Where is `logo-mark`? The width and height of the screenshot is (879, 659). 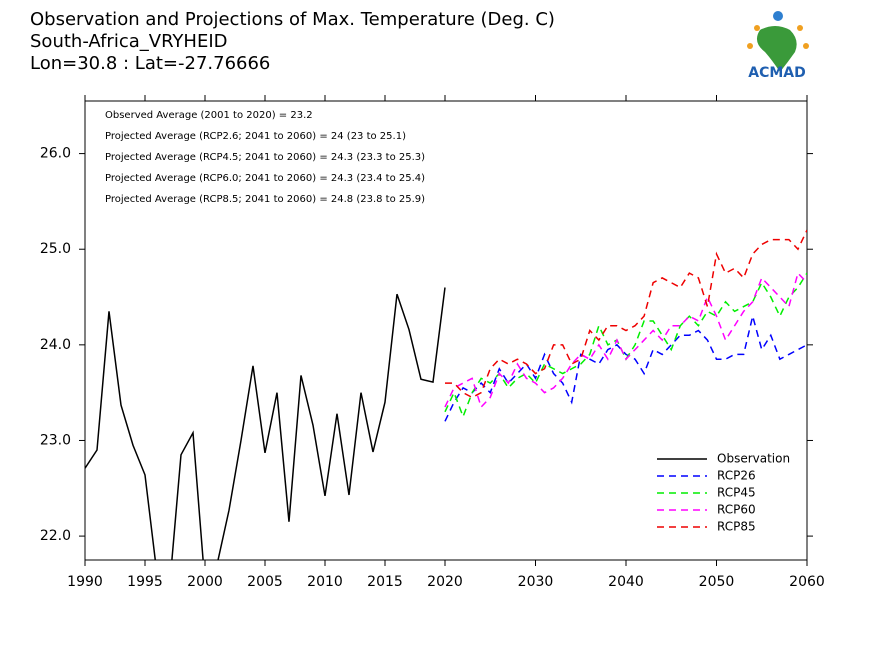 logo-mark is located at coordinates (778, 41).